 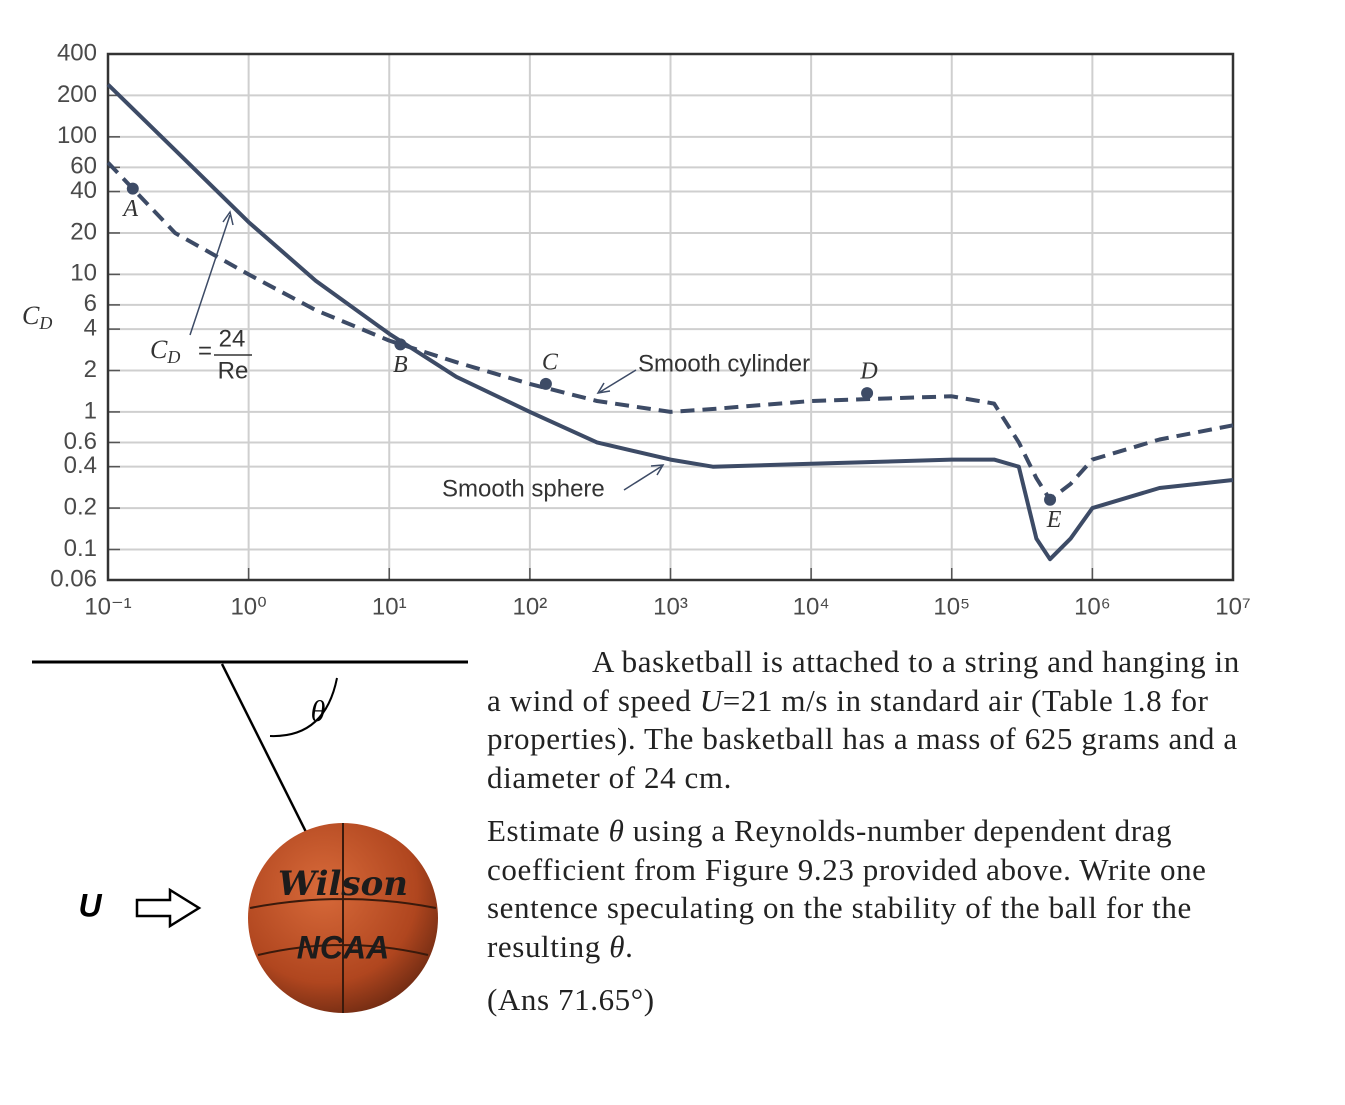 I want to click on point-label: D, so click(x=868, y=372).